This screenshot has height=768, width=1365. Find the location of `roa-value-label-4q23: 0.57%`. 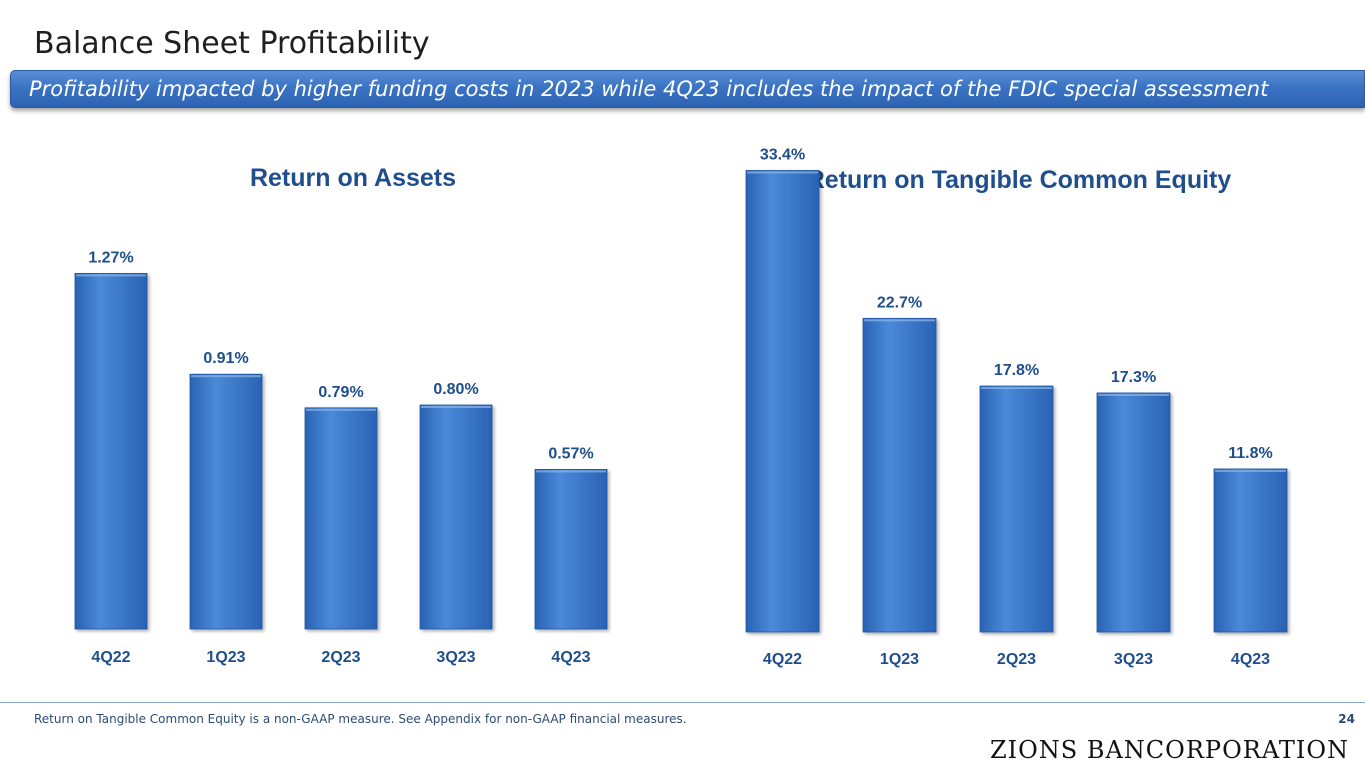

roa-value-label-4q23: 0.57% is located at coordinates (570, 453).